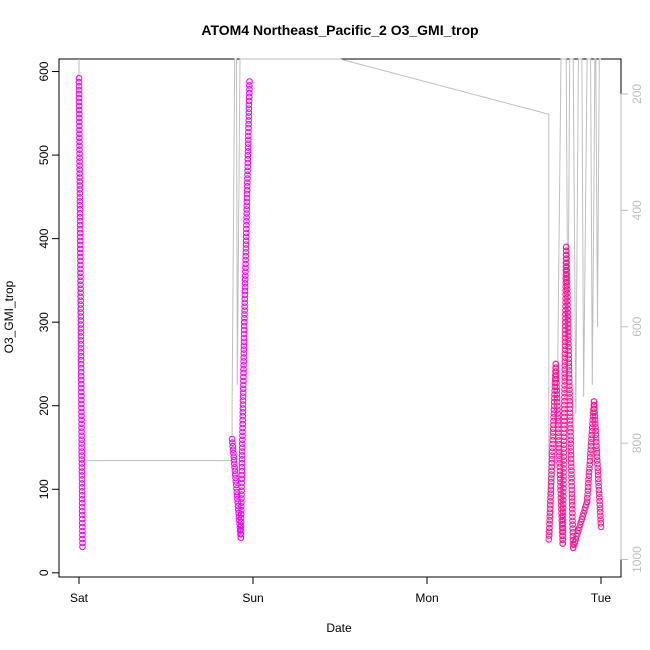 The image size is (650, 650). What do you see at coordinates (79, 598) in the screenshot?
I see `x-tick-label: Sat` at bounding box center [79, 598].